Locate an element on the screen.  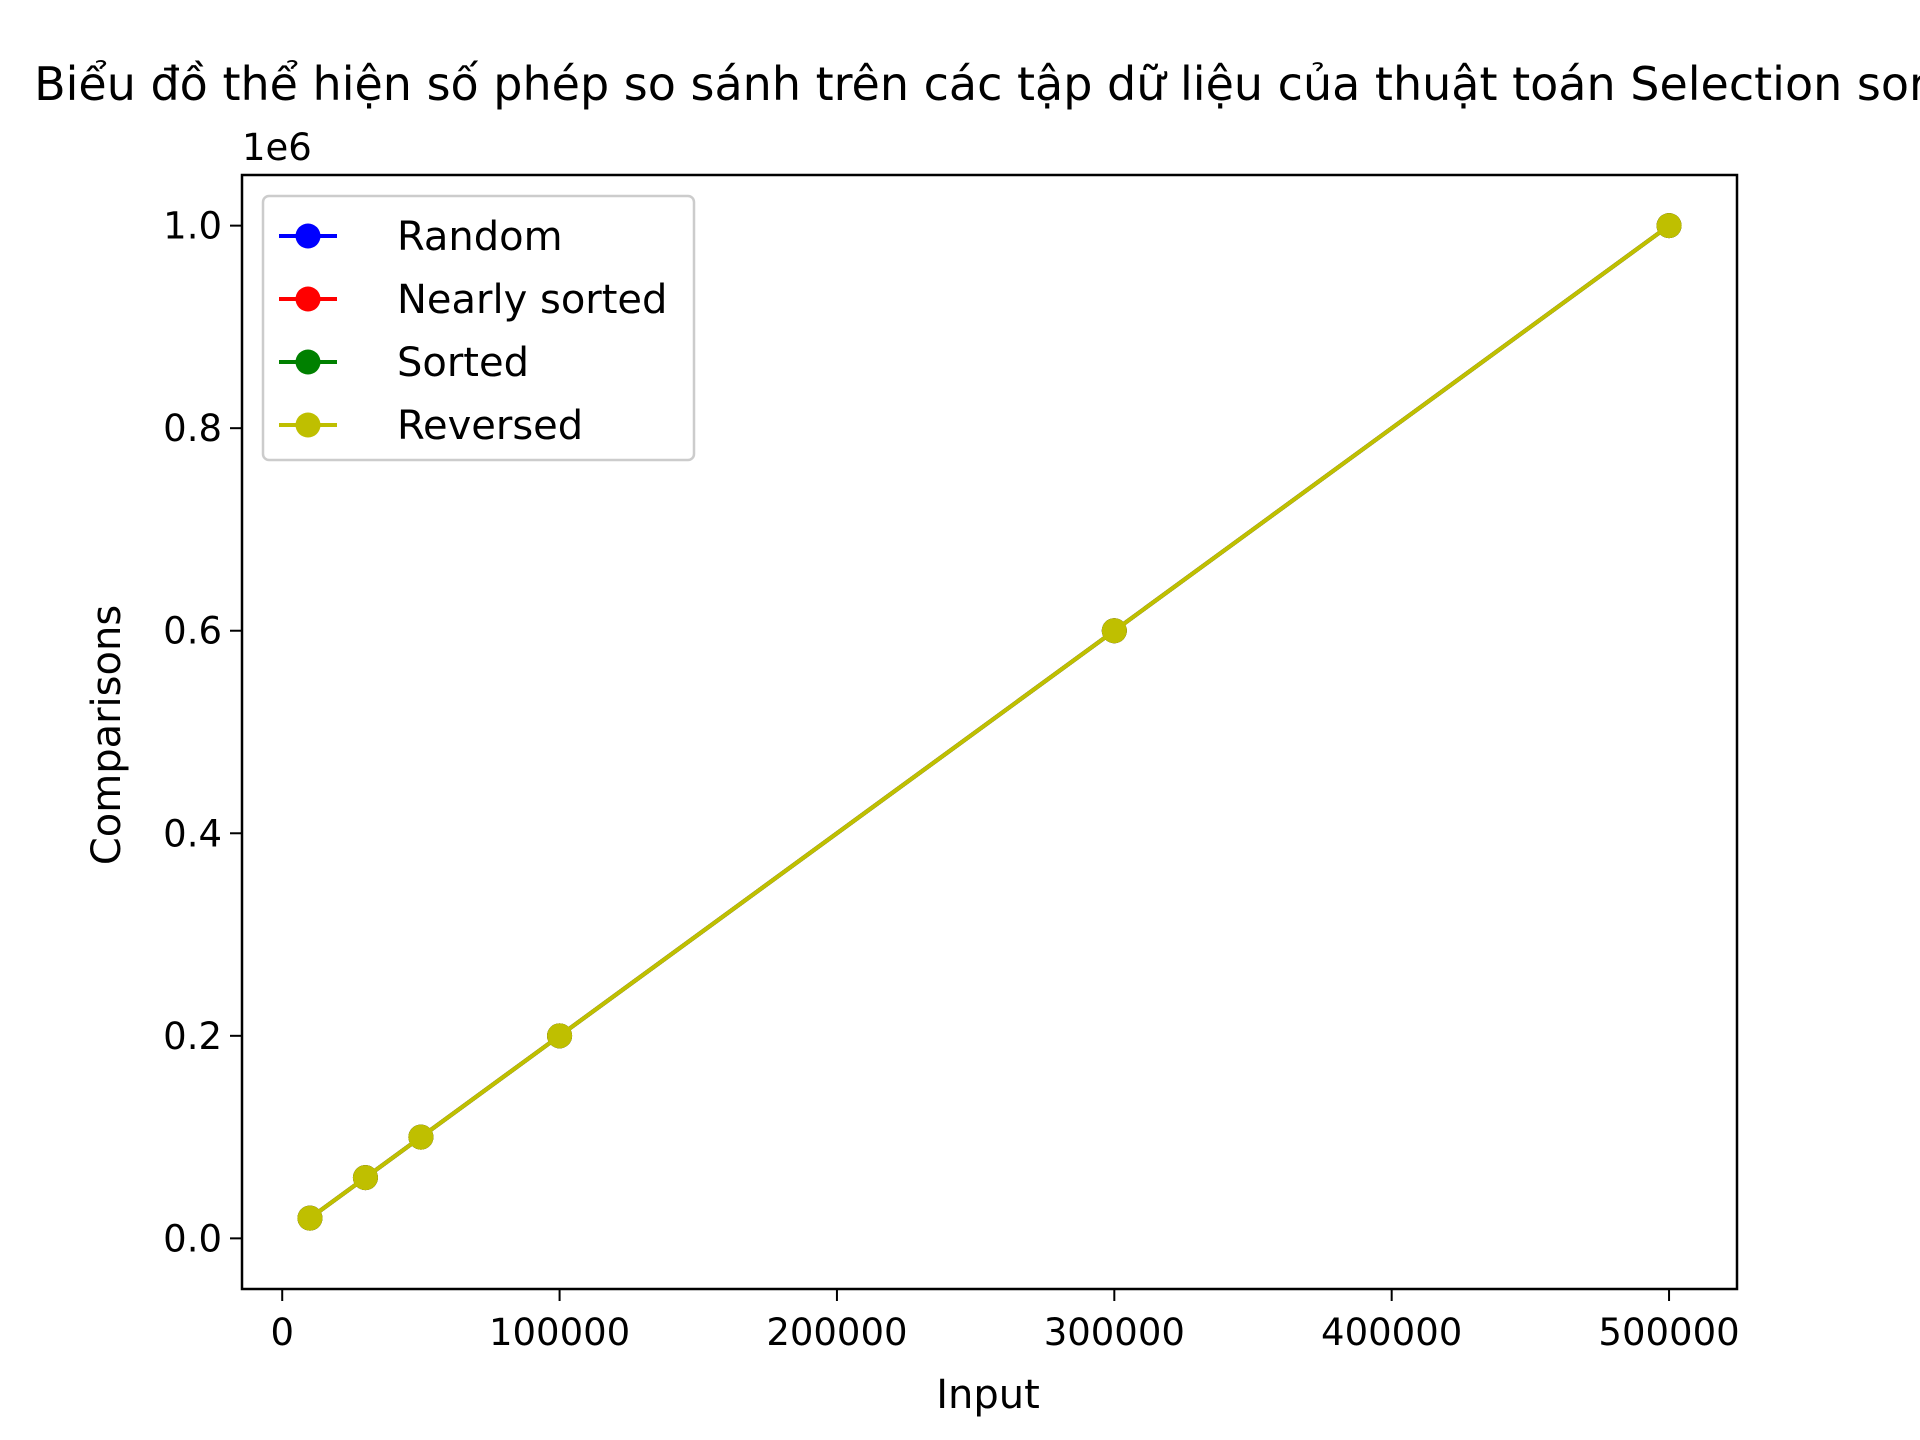
y-axis-offset-label: 1e6 is located at coordinates (277, 147).